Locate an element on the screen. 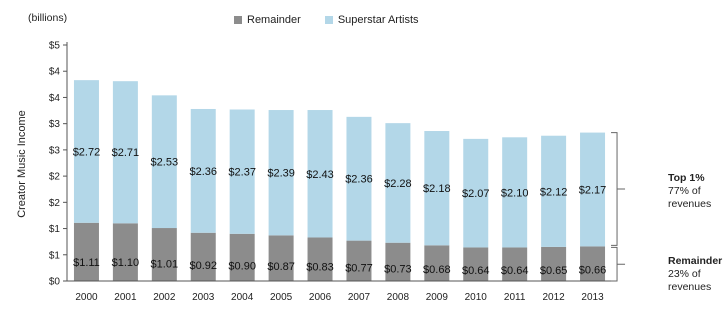  brackets is located at coordinates (618, 207).